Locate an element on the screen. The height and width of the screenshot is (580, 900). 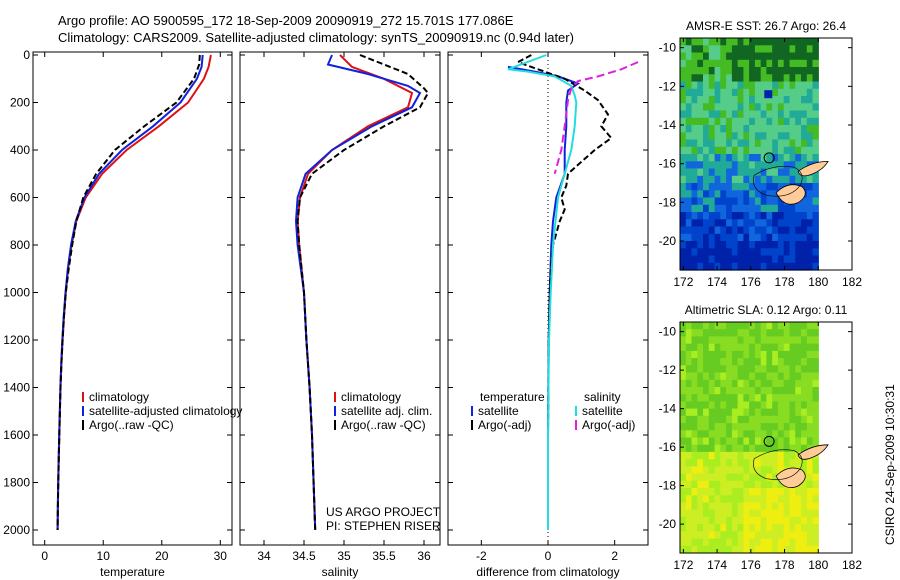
map-x-tick-label-0: 178 is located at coordinates (785, 282).